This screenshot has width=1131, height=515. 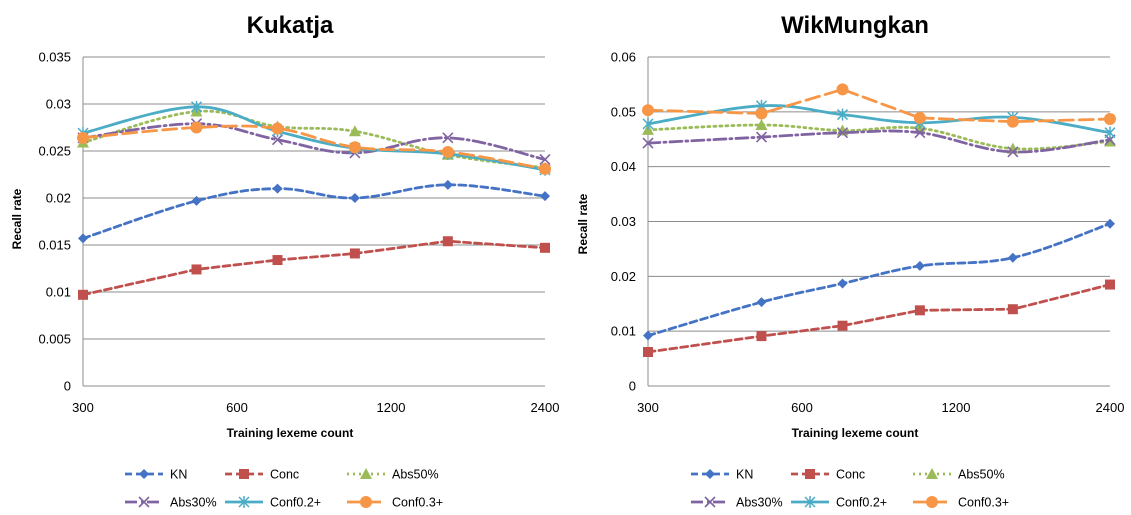 What do you see at coordinates (417, 503) in the screenshot?
I see `legend-label: Conf0.3+` at bounding box center [417, 503].